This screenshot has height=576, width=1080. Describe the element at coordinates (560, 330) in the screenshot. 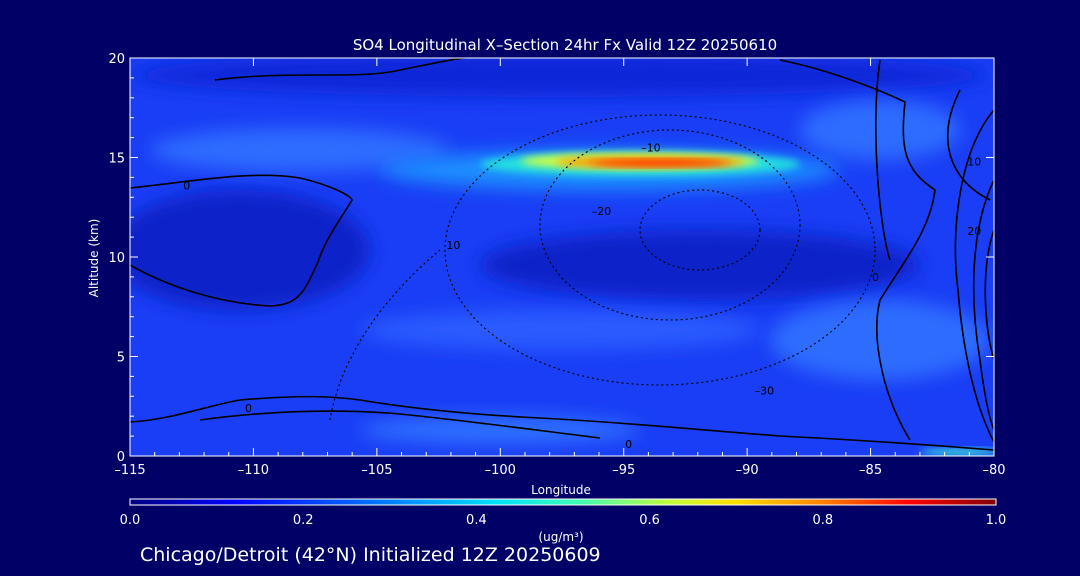

I see `light-band-mid` at that location.